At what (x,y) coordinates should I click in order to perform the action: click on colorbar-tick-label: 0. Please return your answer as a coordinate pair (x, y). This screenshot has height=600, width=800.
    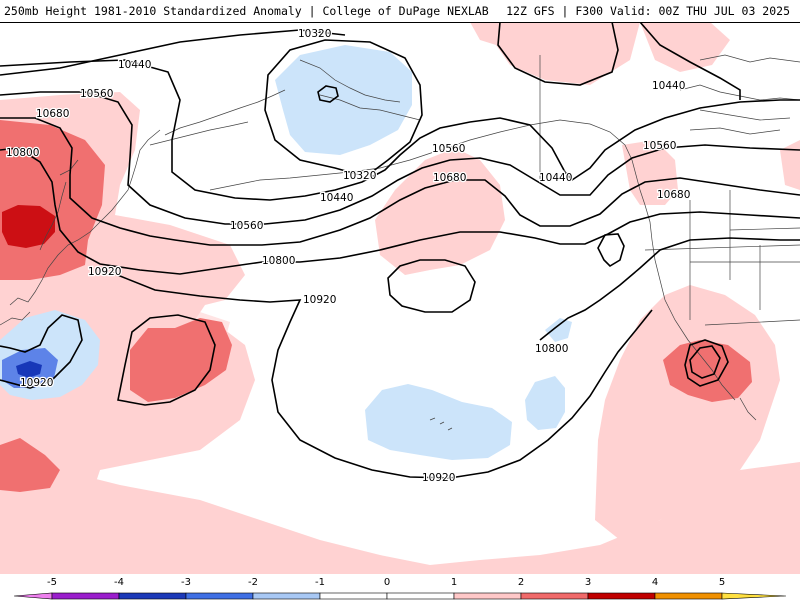
    Looking at the image, I should click on (387, 582).